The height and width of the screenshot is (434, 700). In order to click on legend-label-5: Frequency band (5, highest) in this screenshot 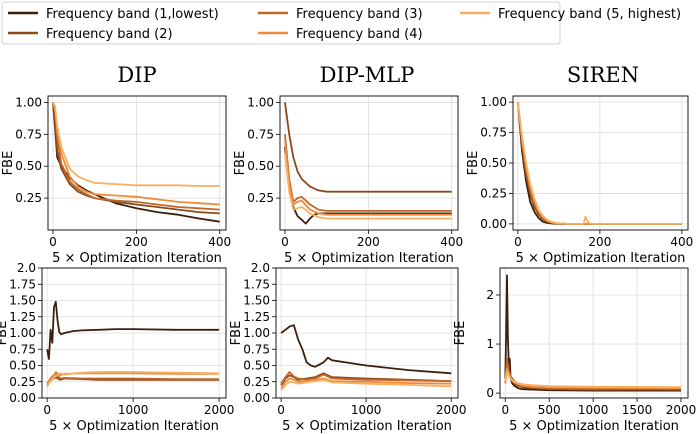, I will do `click(589, 14)`.